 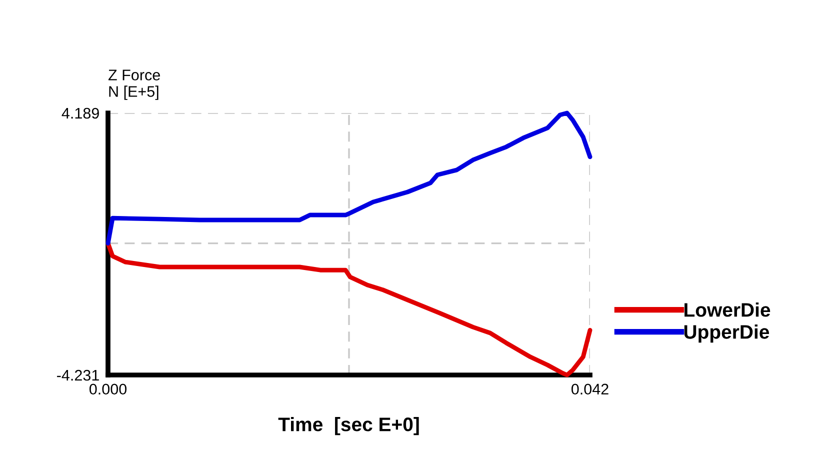 What do you see at coordinates (78, 375) in the screenshot?
I see `y-tick-label: -4.231` at bounding box center [78, 375].